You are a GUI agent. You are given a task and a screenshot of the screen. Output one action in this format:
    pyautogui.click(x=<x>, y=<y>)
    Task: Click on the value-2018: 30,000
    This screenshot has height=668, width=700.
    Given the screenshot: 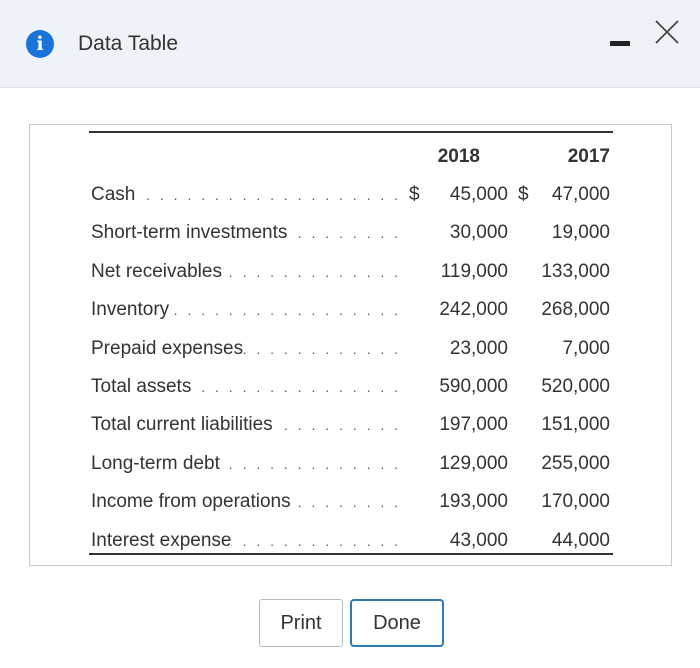 What is the action you would take?
    pyautogui.click(x=478, y=233)
    